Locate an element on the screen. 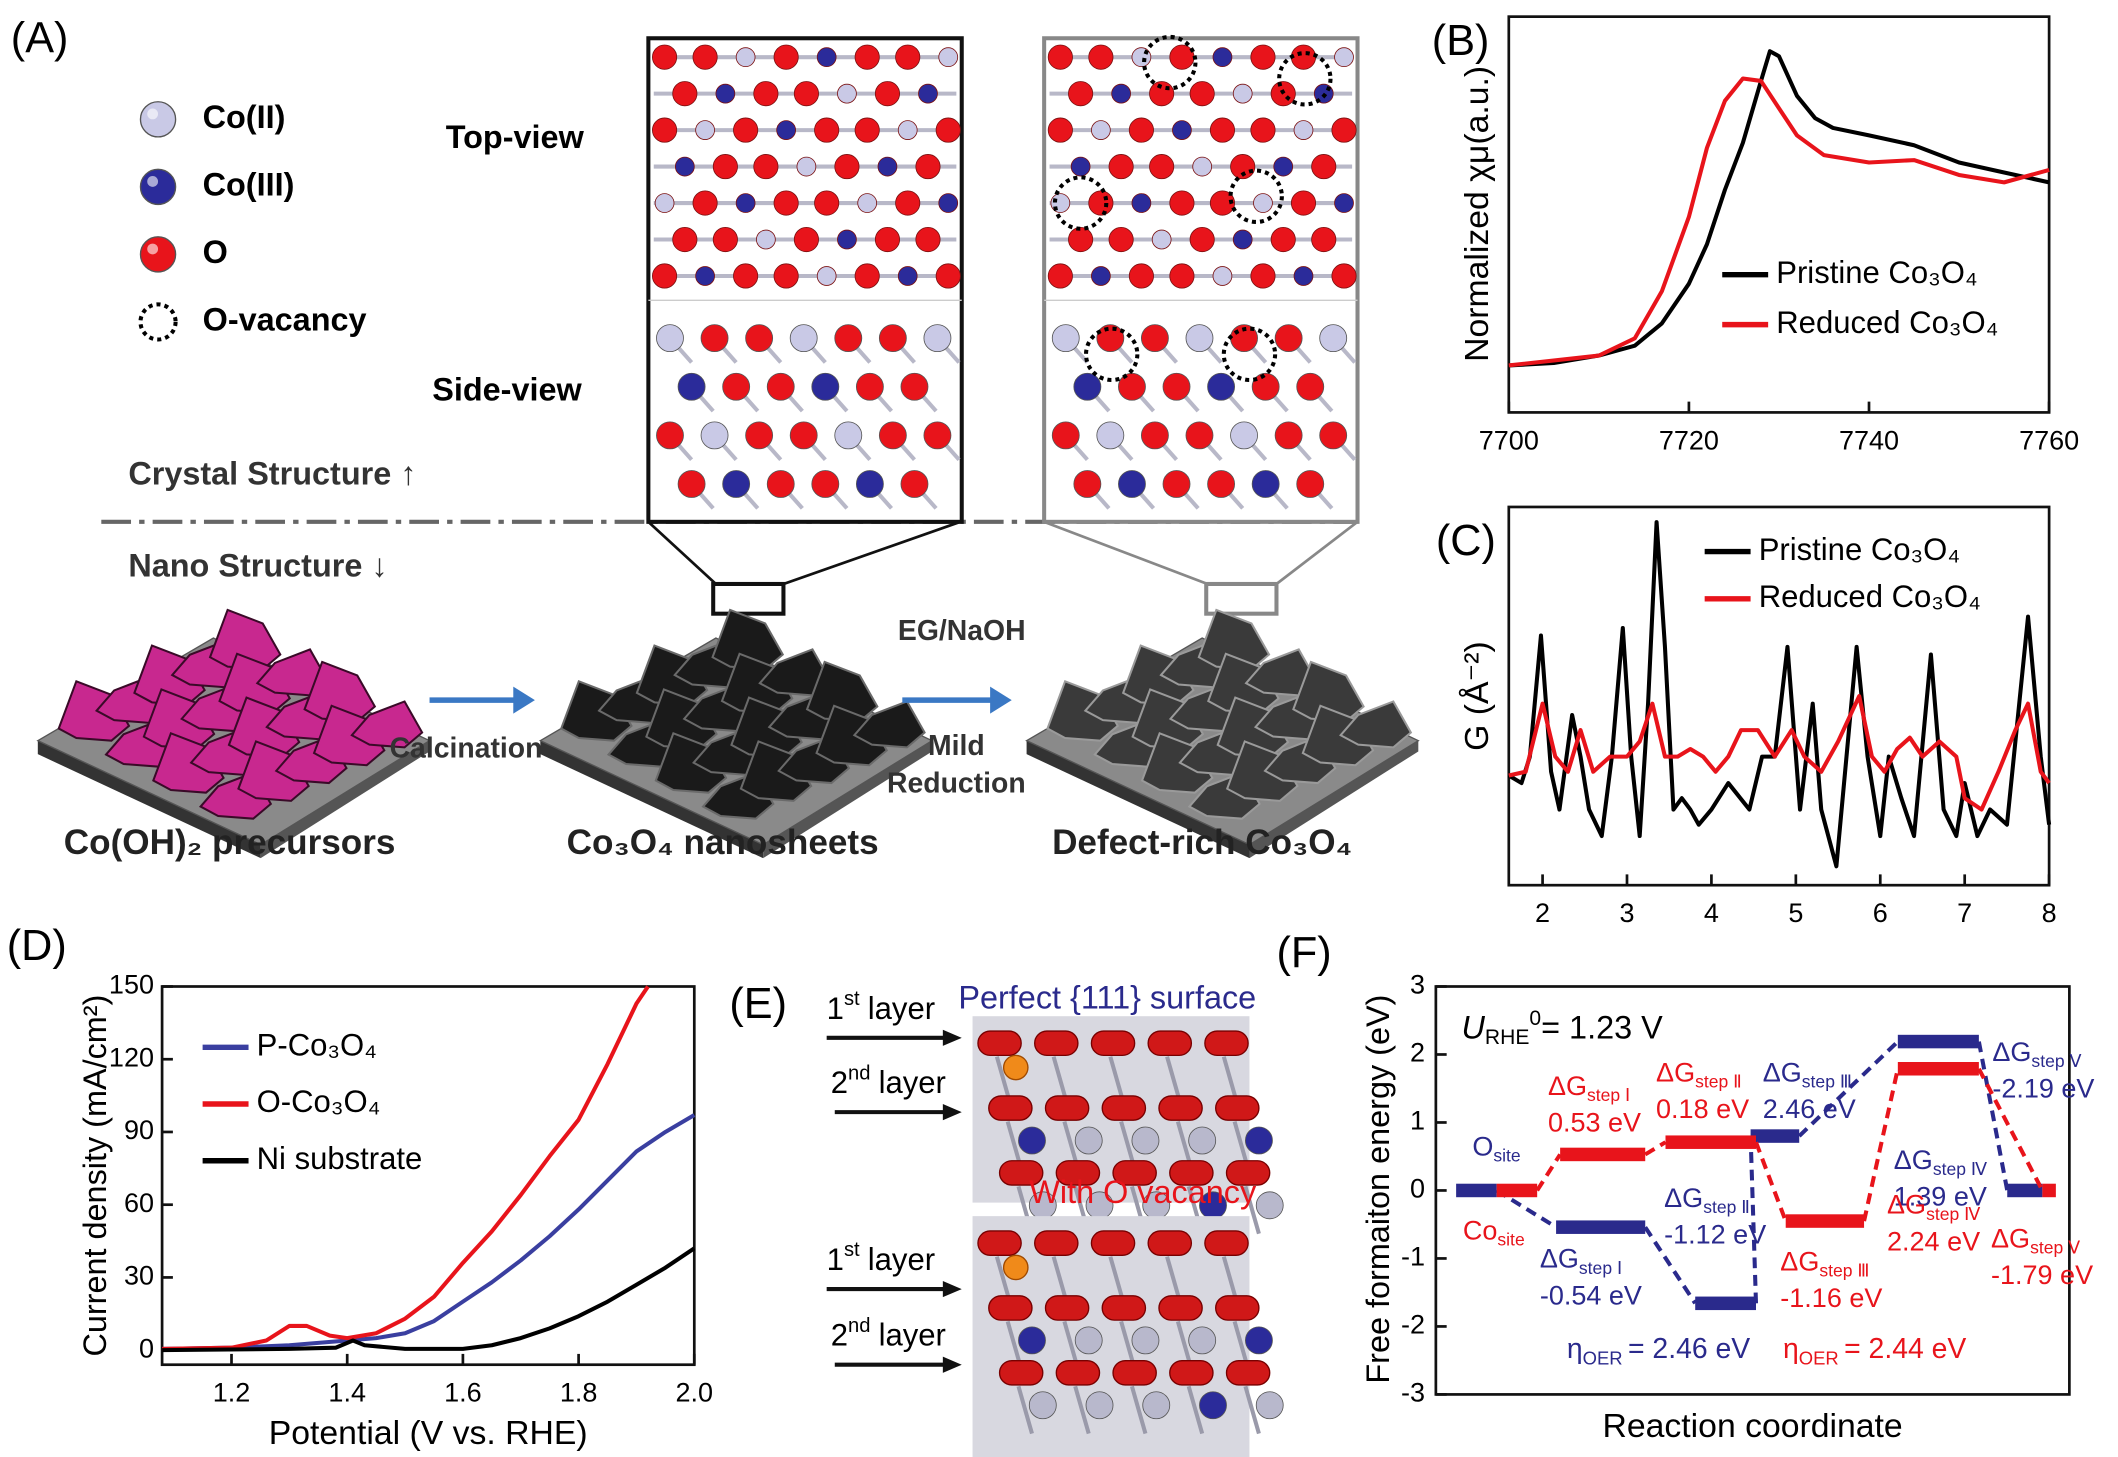  plot-frame is located at coordinates (1779, 214).